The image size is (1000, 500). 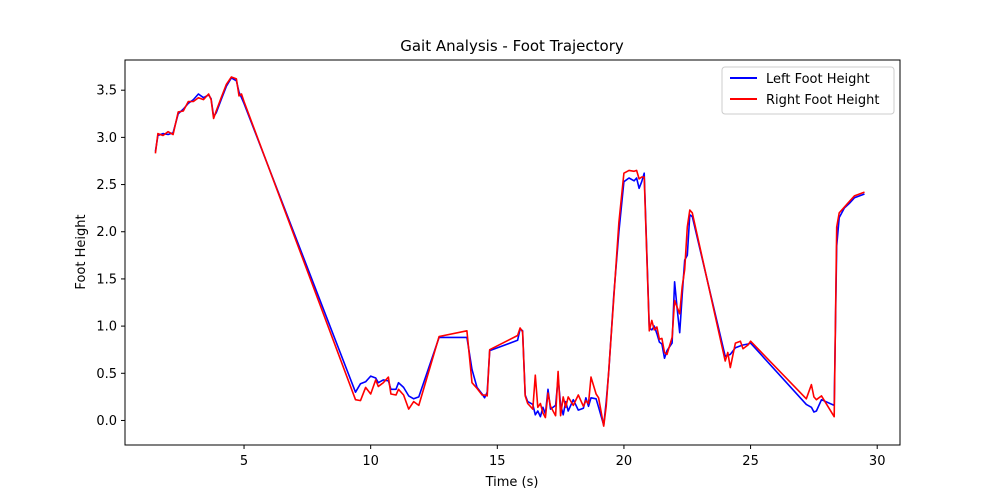 What do you see at coordinates (106, 91) in the screenshot?
I see `y-tick-label: 3.5` at bounding box center [106, 91].